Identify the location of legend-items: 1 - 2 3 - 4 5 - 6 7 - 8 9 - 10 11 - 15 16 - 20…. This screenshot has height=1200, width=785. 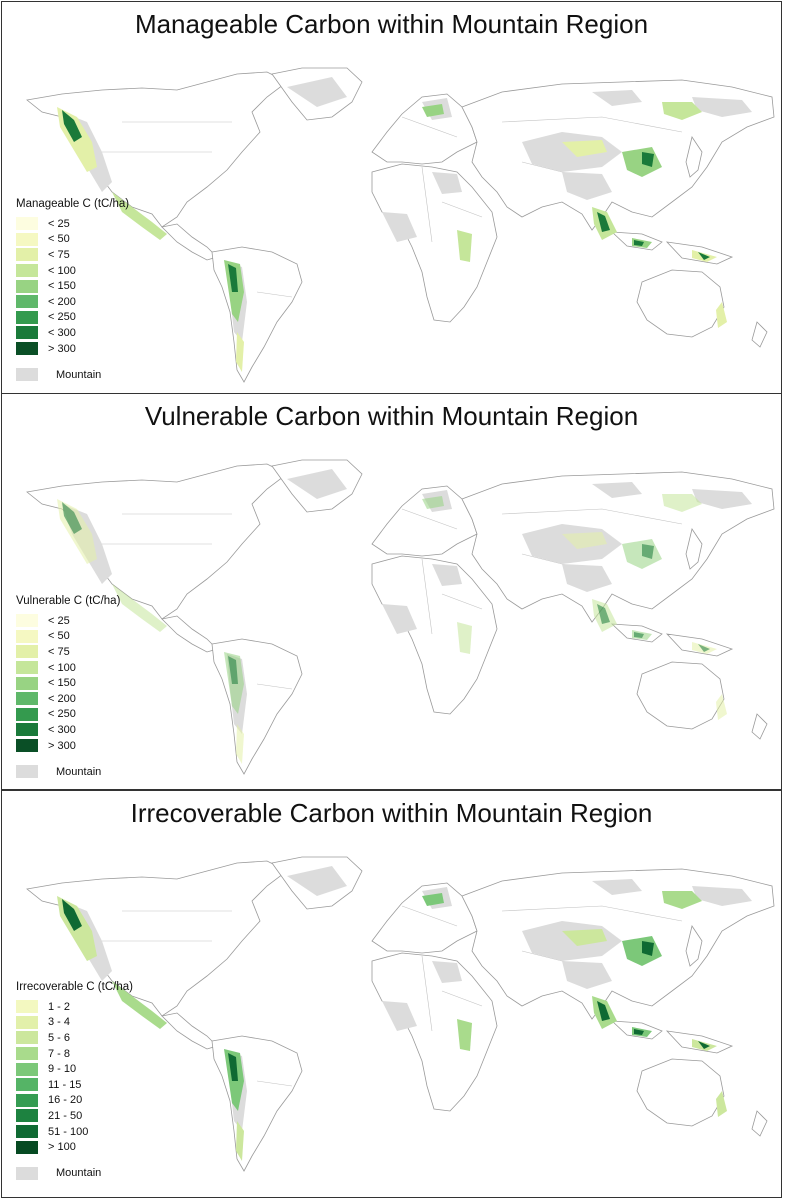
(74, 1077).